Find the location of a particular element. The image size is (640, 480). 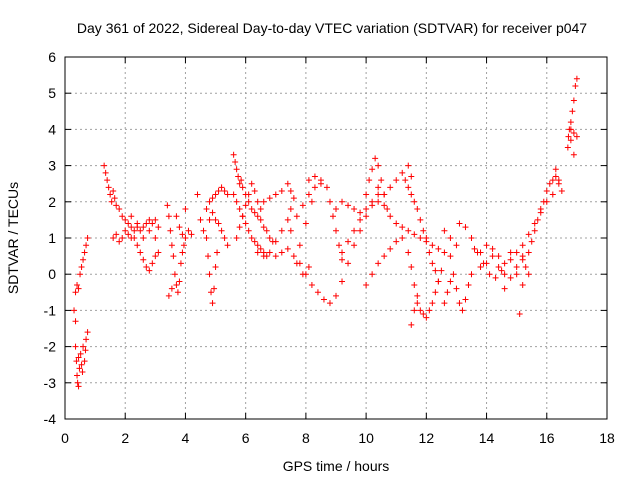

x-tick-label: 4 is located at coordinates (186, 438).